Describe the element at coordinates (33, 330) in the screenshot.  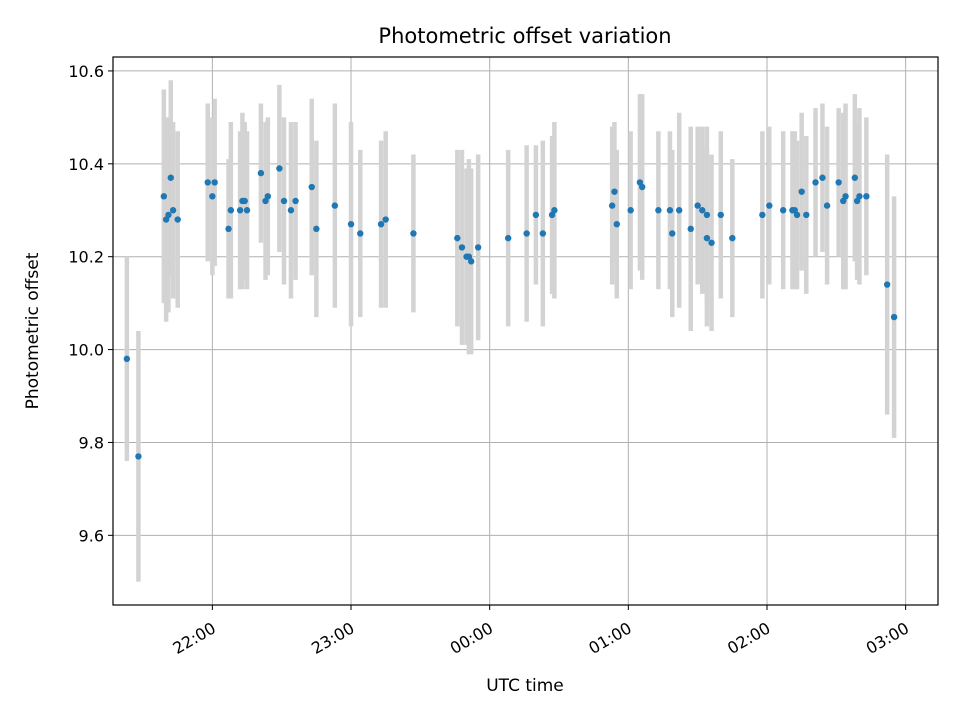
I see `y-axis-title: Photometric offset` at that location.